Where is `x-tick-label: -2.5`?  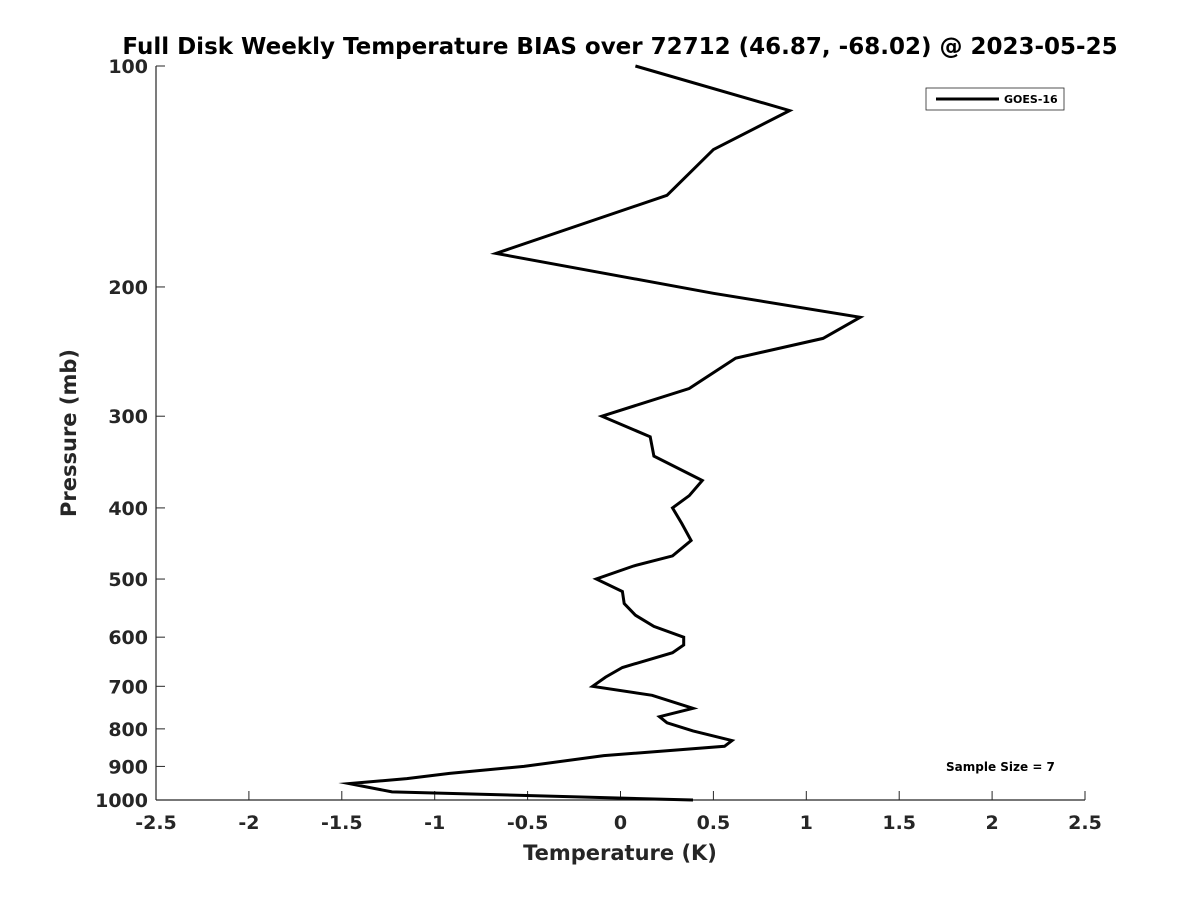
x-tick-label: -2.5 is located at coordinates (156, 823).